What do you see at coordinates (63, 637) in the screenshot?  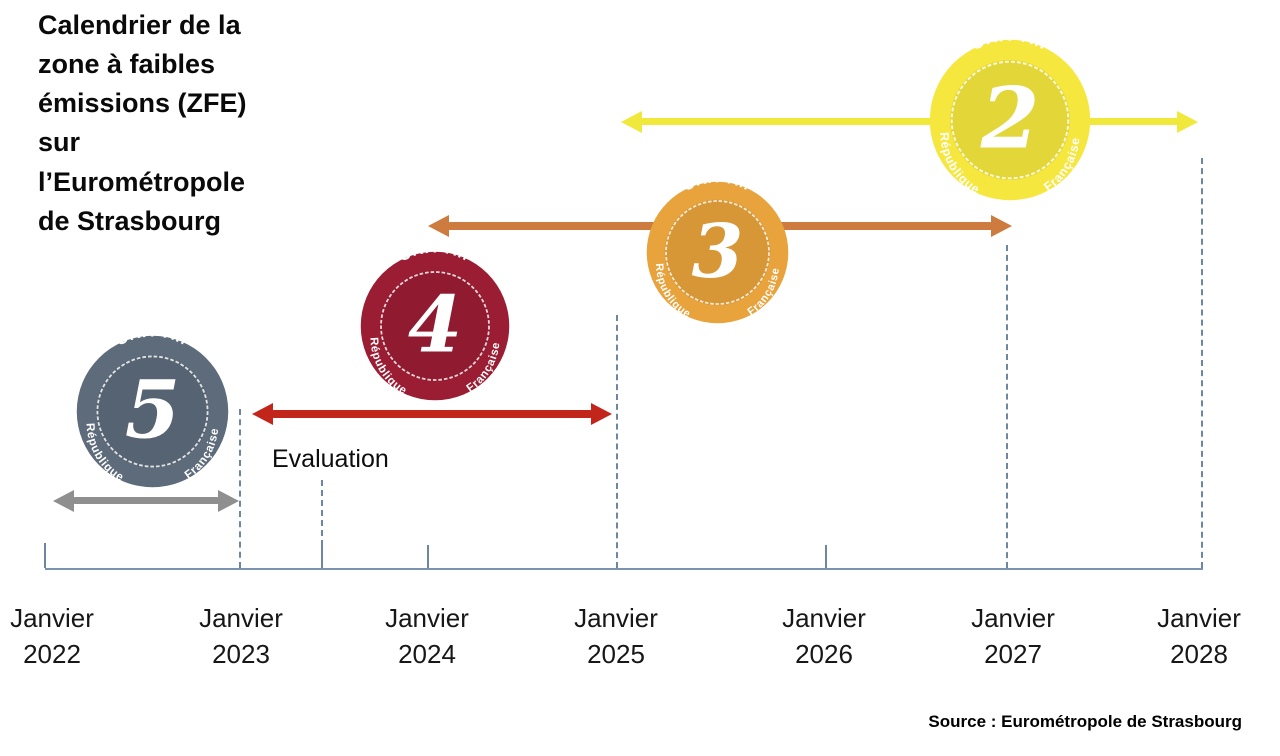 I see `axis-label-janvier-2022: Janvier 2022` at bounding box center [63, 637].